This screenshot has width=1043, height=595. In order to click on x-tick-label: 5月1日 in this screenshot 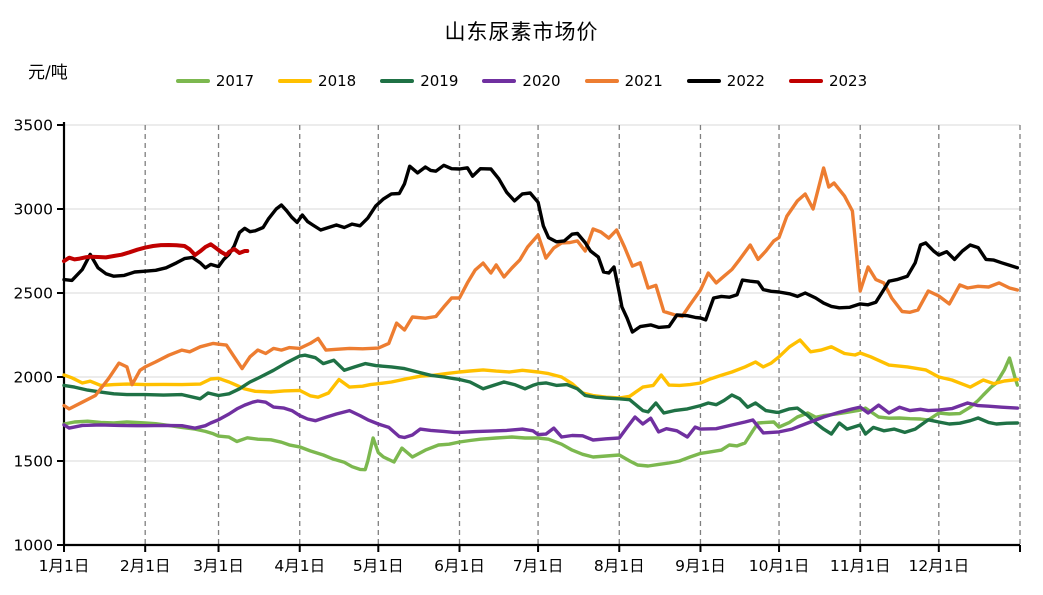, I will do `click(378, 566)`.